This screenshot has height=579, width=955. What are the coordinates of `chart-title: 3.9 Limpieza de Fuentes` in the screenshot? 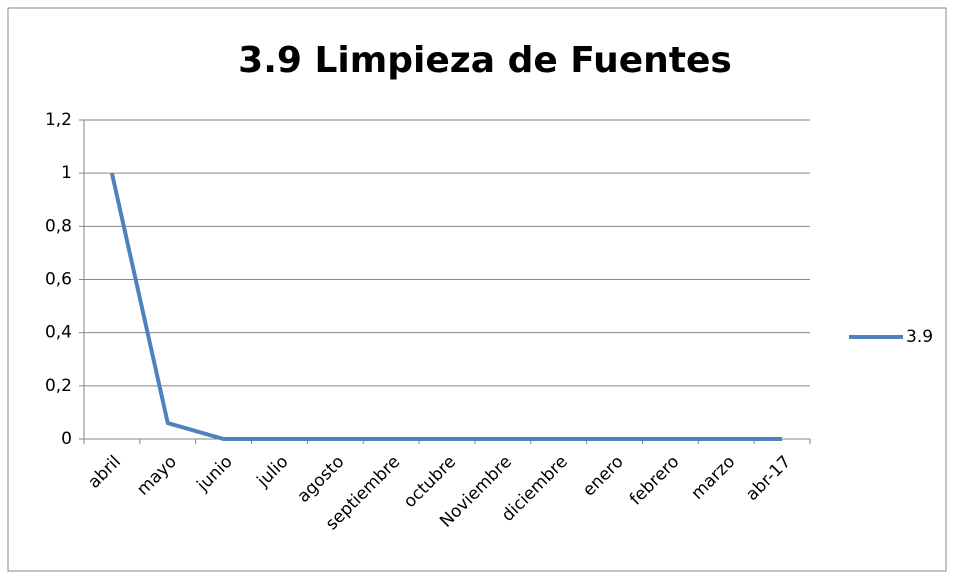 It's located at (485, 60).